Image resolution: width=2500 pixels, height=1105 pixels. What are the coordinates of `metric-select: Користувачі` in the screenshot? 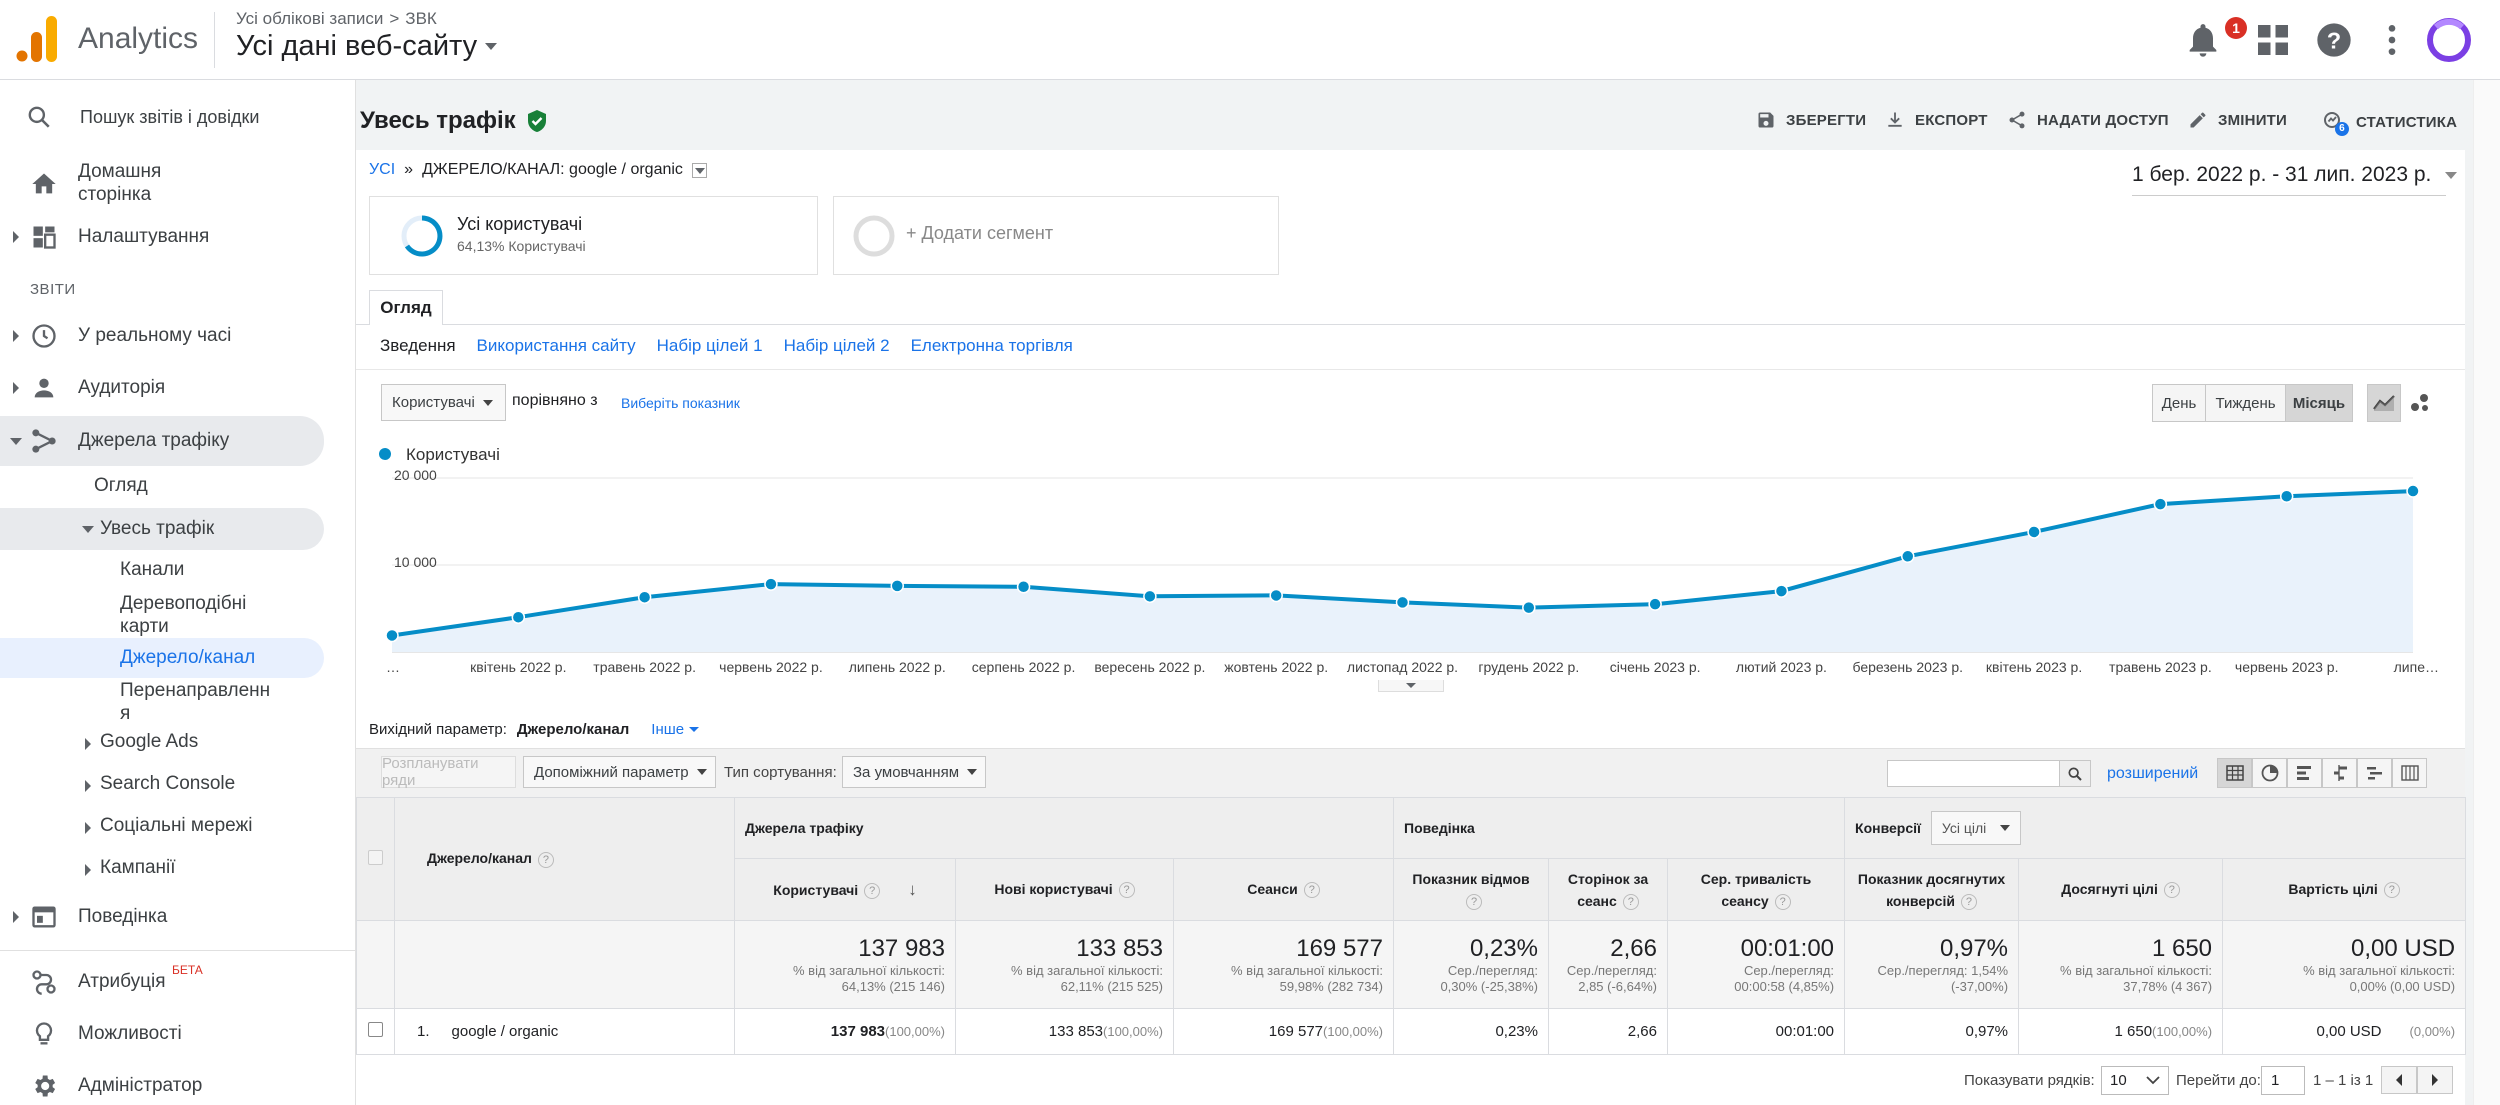 It's located at (443, 402).